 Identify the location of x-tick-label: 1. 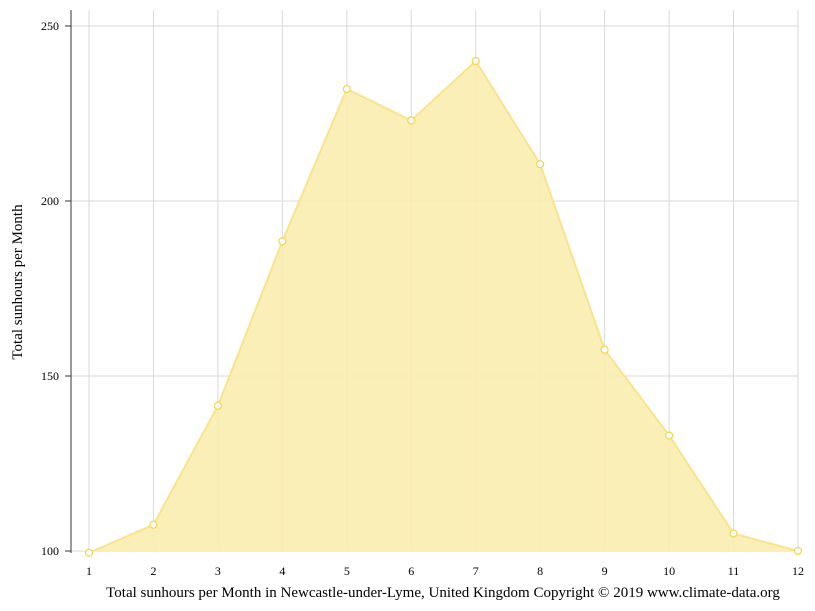
(89, 571).